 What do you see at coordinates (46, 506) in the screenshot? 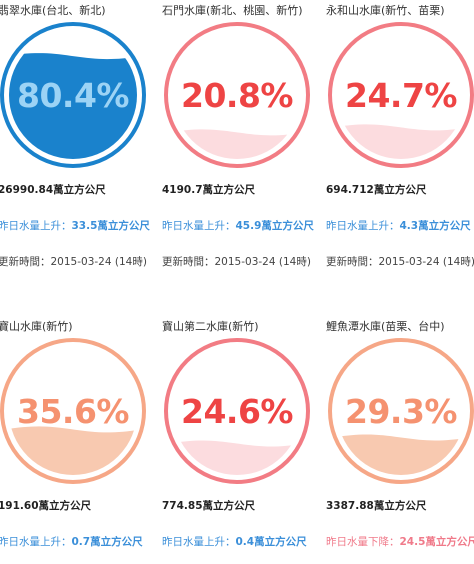
I see `current-volume: 191.60萬立方公尺` at bounding box center [46, 506].